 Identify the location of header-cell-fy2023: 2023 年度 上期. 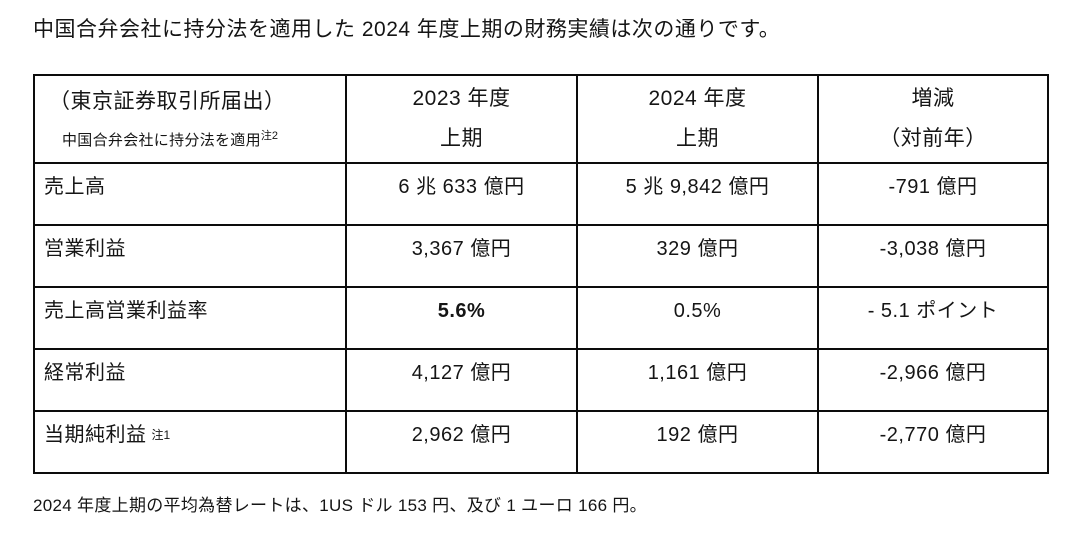
(461, 119).